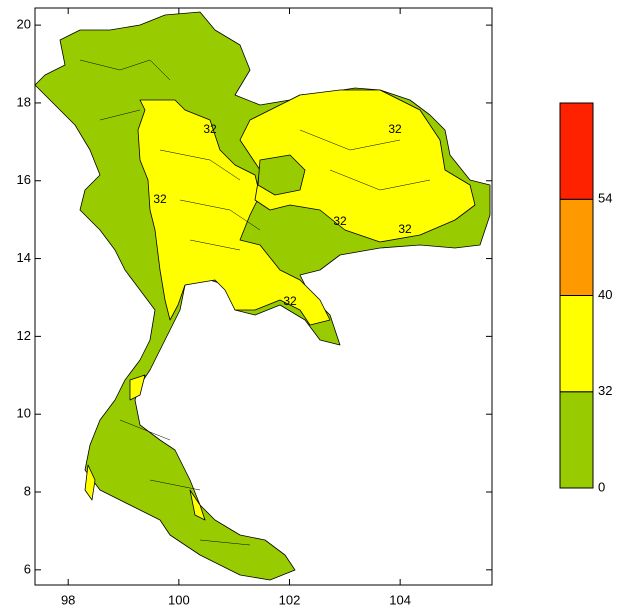 The height and width of the screenshot is (615, 620). Describe the element at coordinates (290, 599) in the screenshot. I see `x-tick-label: 102` at that location.